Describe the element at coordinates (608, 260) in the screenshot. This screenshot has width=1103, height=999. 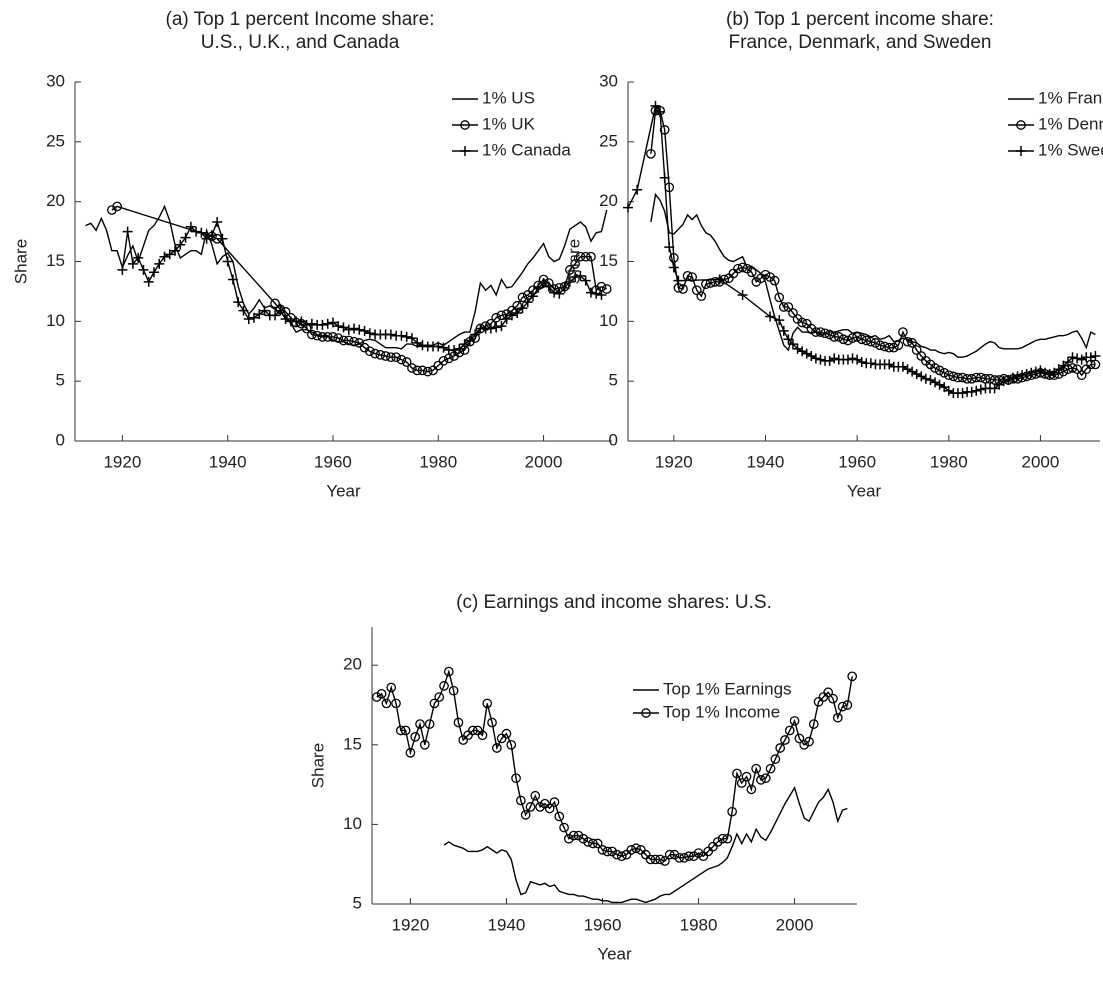
I see `y-tick-label: 15` at that location.